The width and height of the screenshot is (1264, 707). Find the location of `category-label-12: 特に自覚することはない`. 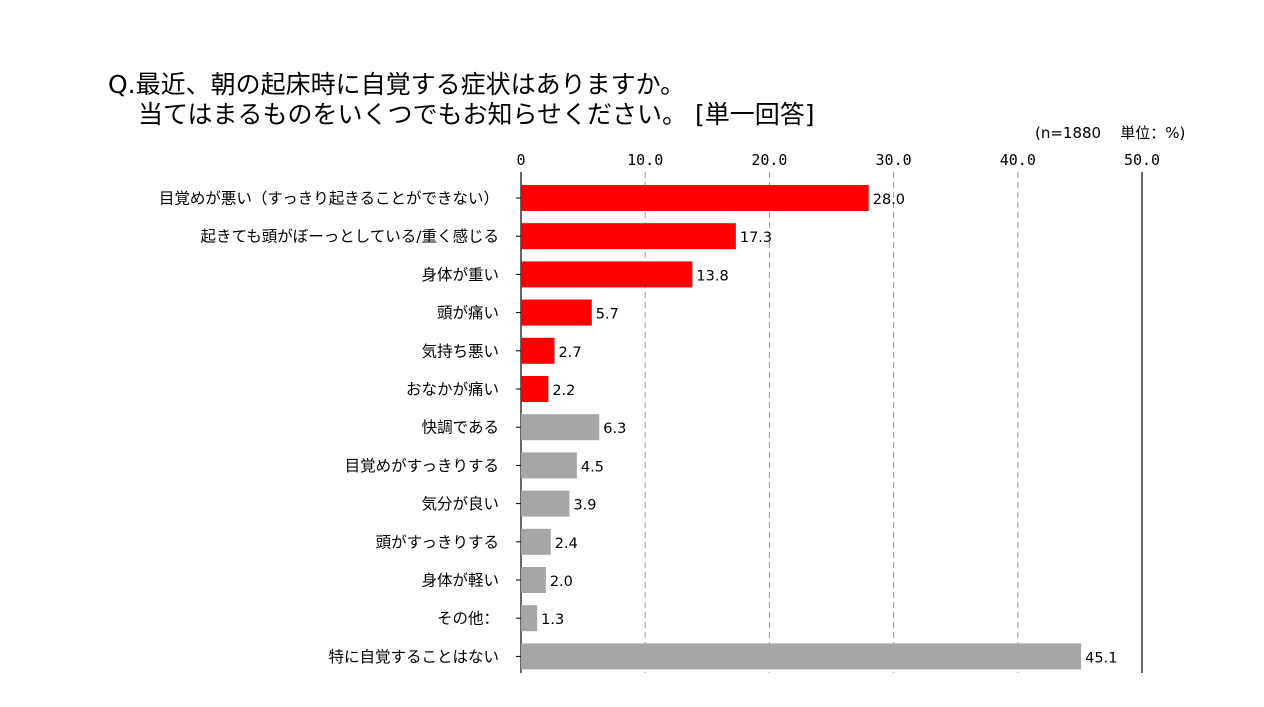

category-label-12: 特に自覚することはない is located at coordinates (413, 657).